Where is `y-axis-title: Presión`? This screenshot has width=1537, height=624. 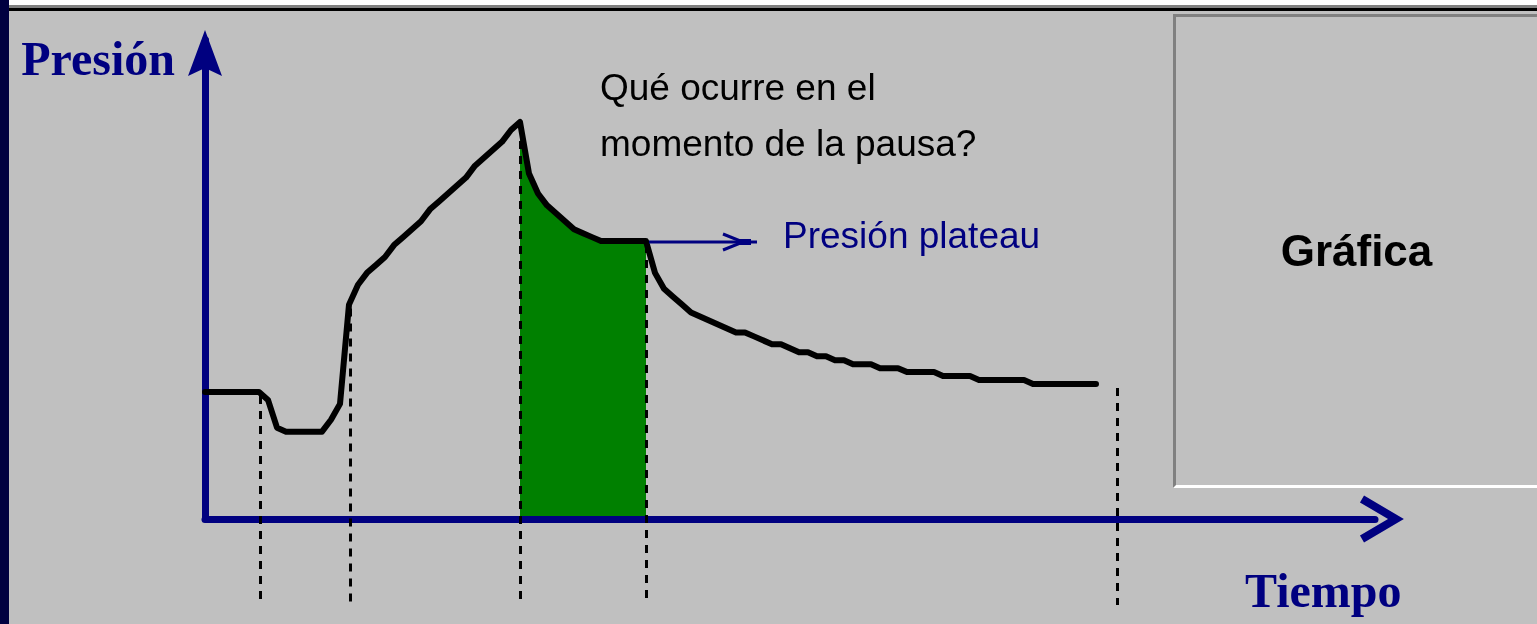 y-axis-title: Presión is located at coordinates (98, 58).